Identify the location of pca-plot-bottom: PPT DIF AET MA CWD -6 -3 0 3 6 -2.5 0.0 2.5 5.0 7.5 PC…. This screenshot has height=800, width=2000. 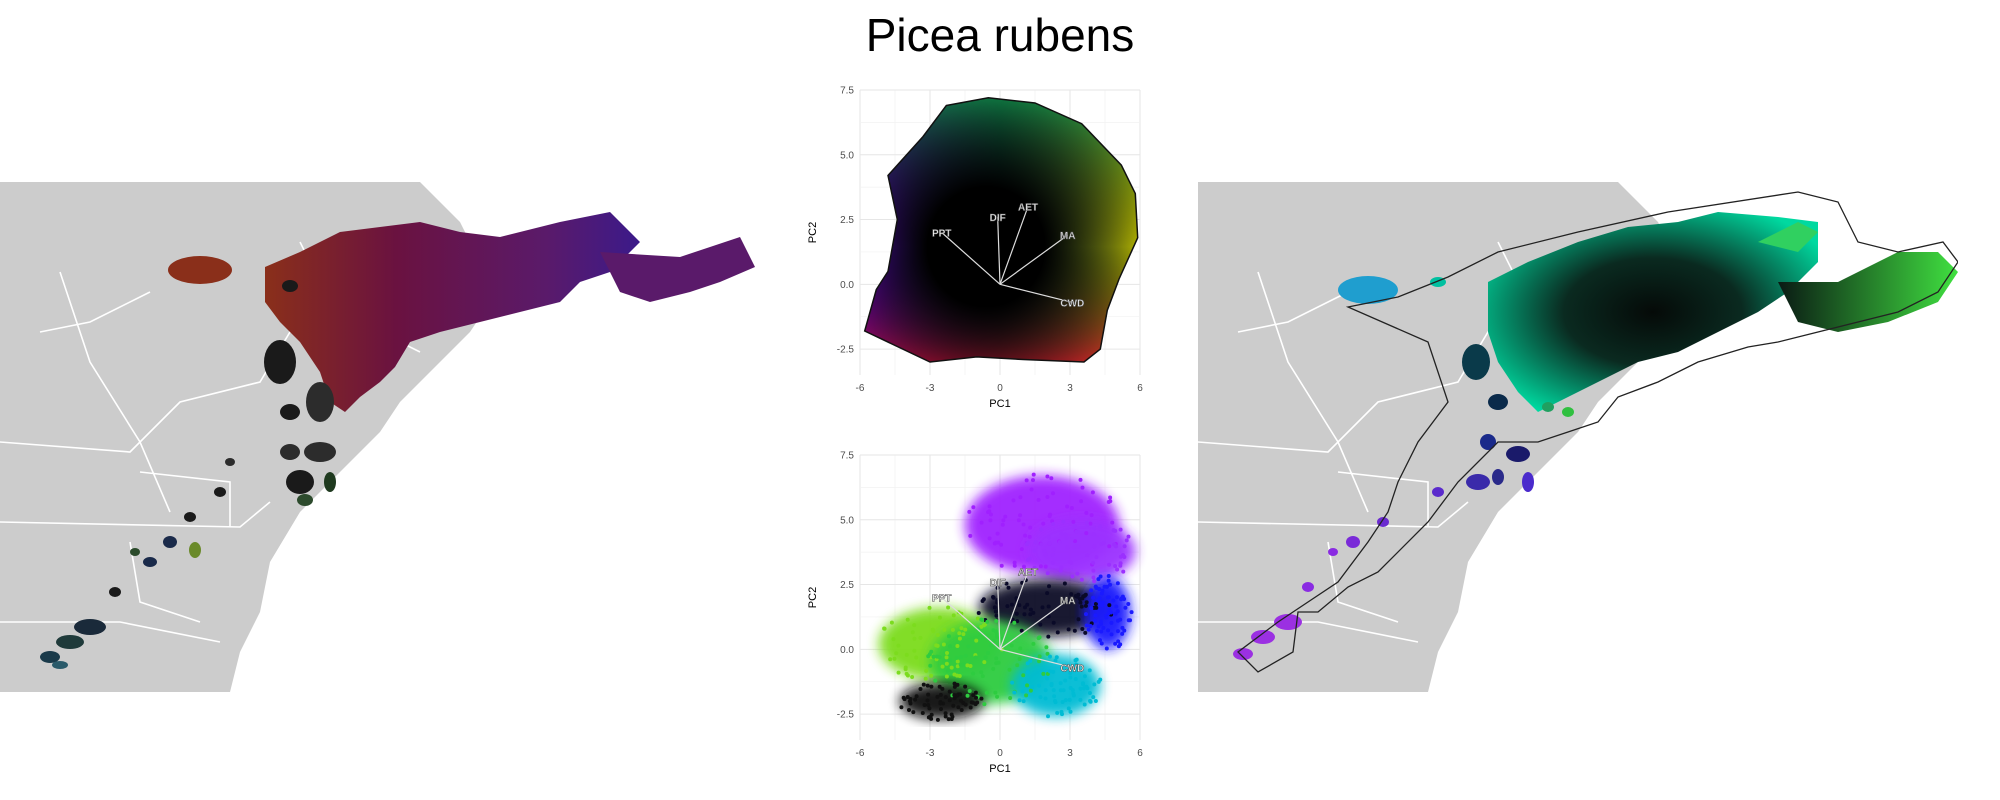
(975, 613).